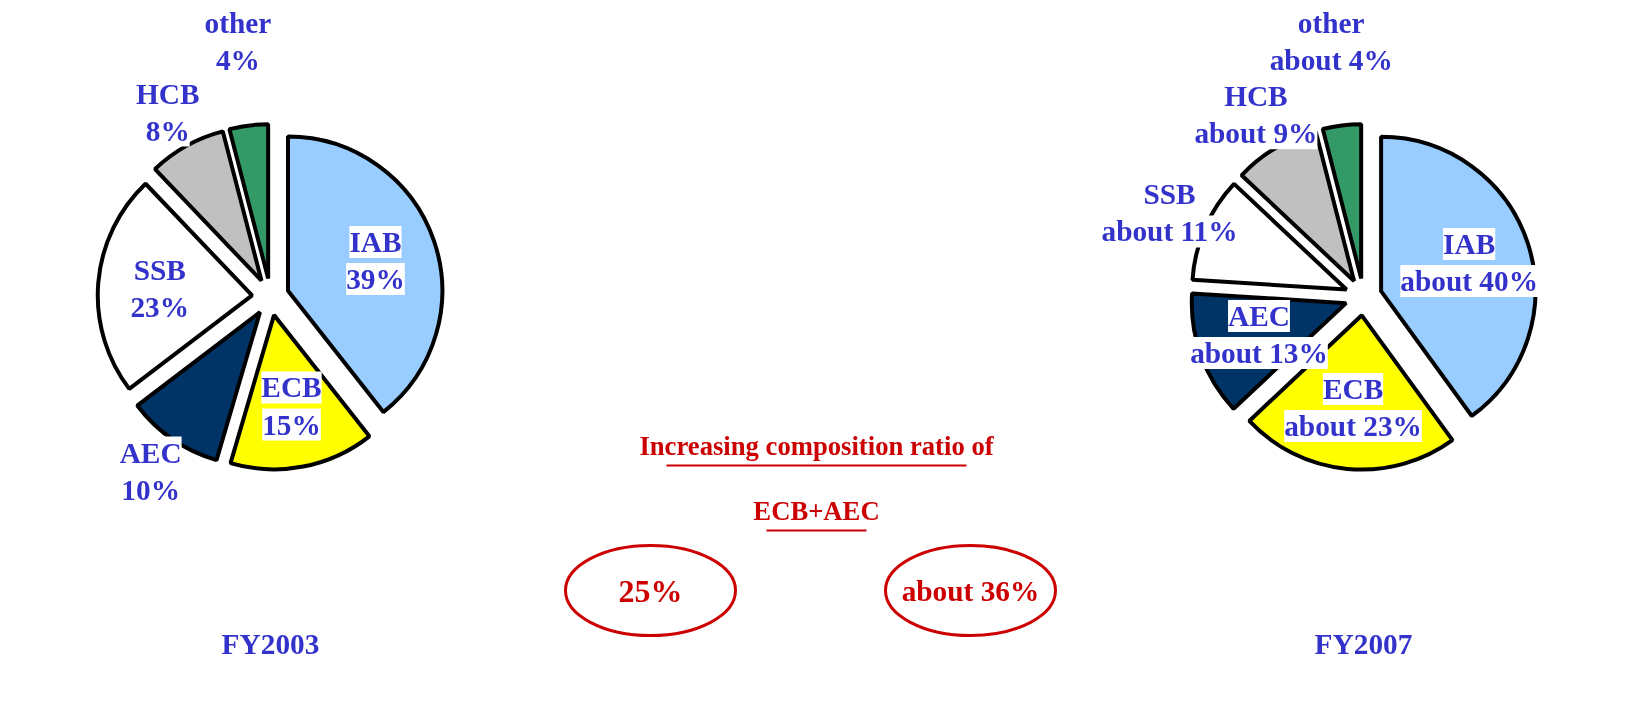 The height and width of the screenshot is (710, 1633). Describe the element at coordinates (237, 59) in the screenshot. I see `data-label: 4%` at that location.